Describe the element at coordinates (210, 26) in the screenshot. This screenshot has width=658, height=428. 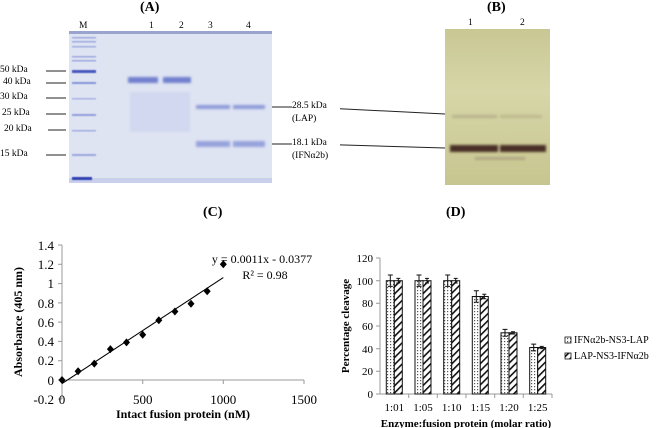
I see `lane-label-3: 3` at that location.